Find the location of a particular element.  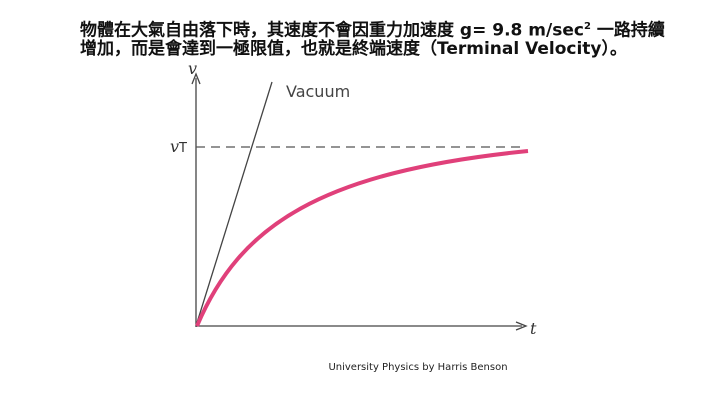

y-axis-label: v is located at coordinates (192, 68).